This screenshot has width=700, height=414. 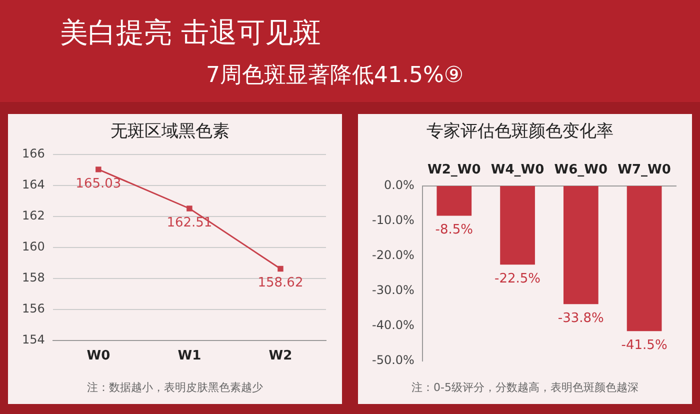 I want to click on y-tick-label: 158, so click(x=33, y=277).